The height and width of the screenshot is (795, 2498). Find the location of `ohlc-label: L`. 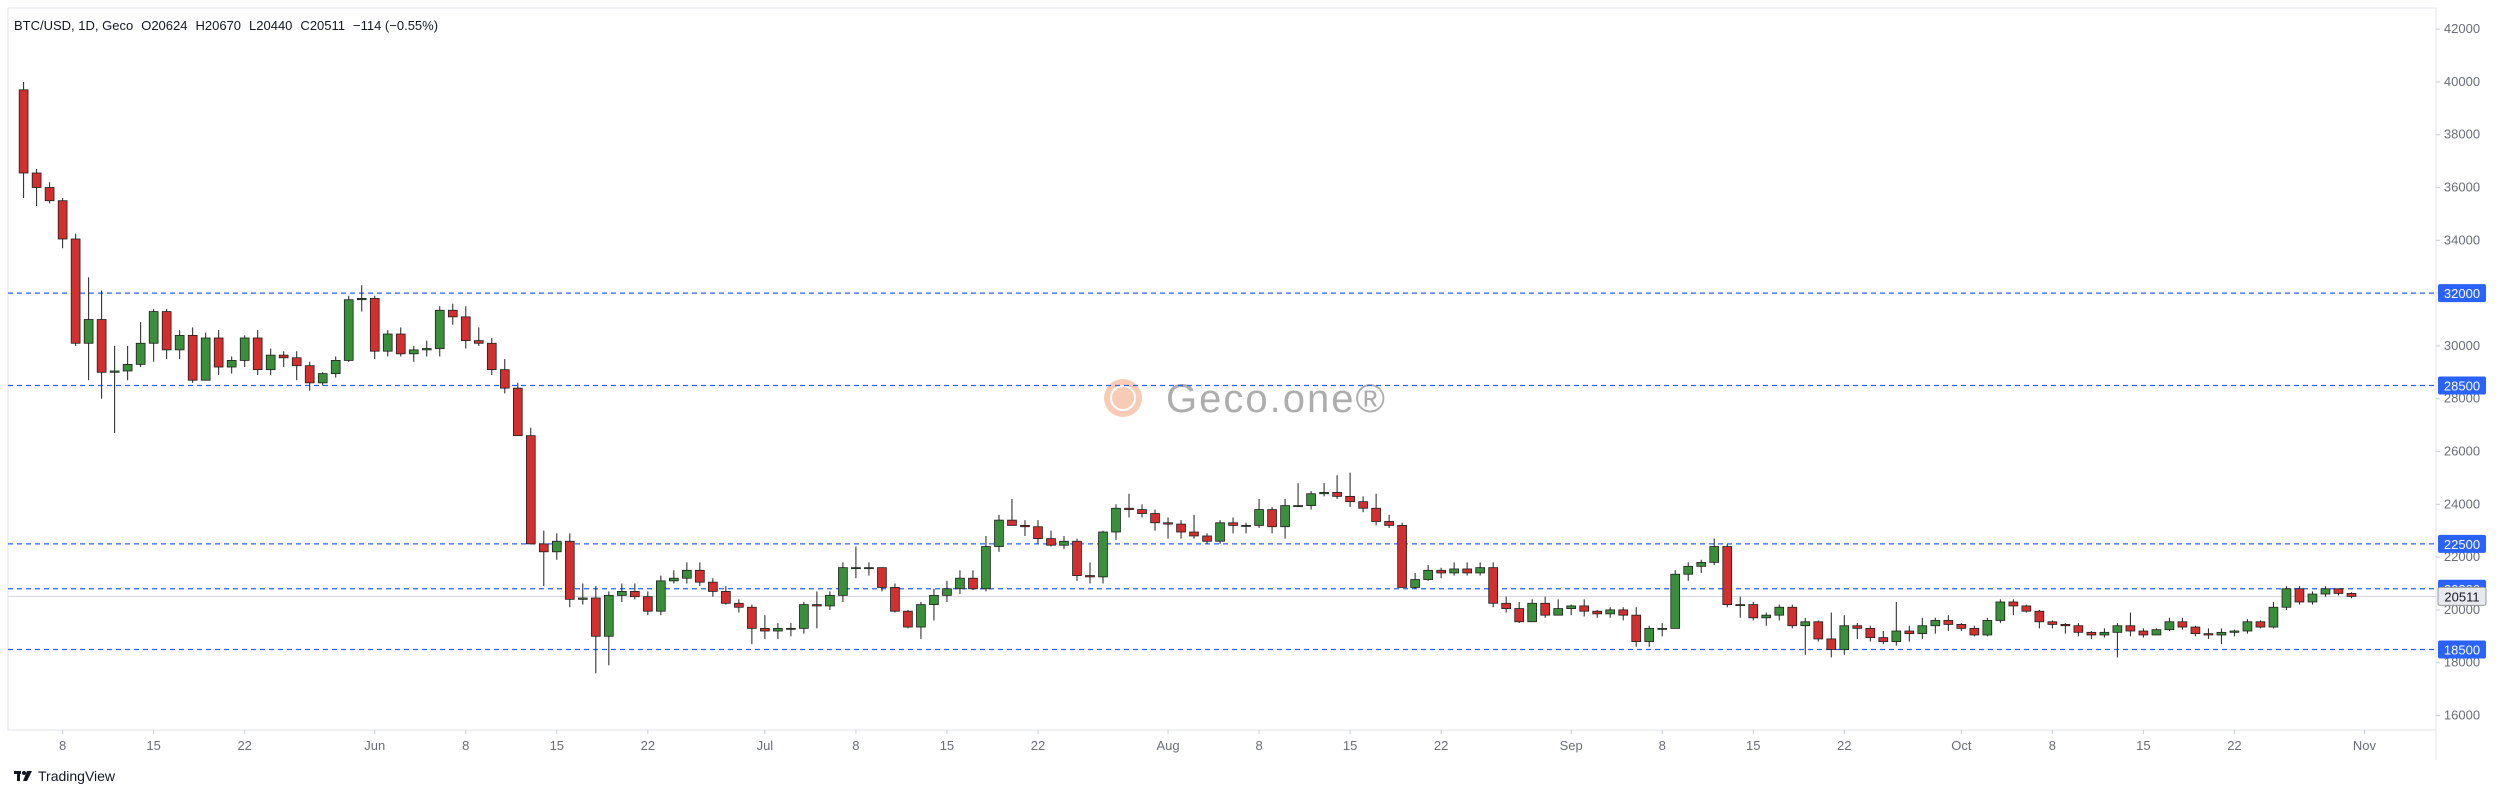

ohlc-label: L is located at coordinates (253, 25).